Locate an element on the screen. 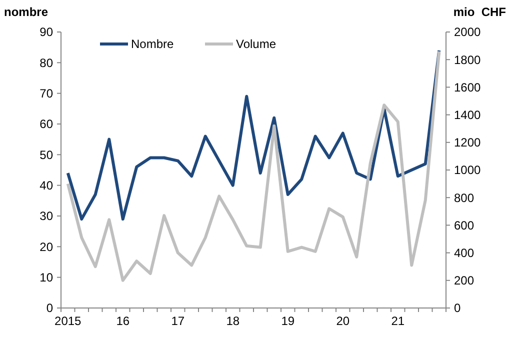 This screenshot has width=510, height=343. y-tick-label: 60 is located at coordinates (47, 124).